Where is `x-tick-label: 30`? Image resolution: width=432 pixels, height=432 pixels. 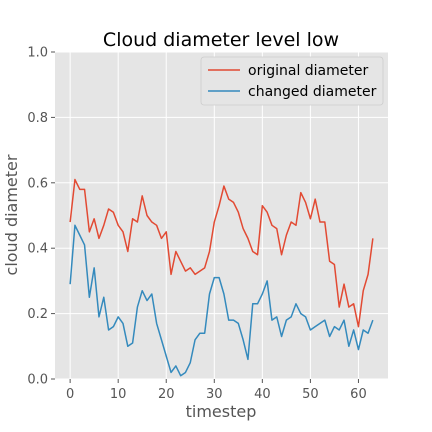
x-tick-label: 30 is located at coordinates (214, 394).